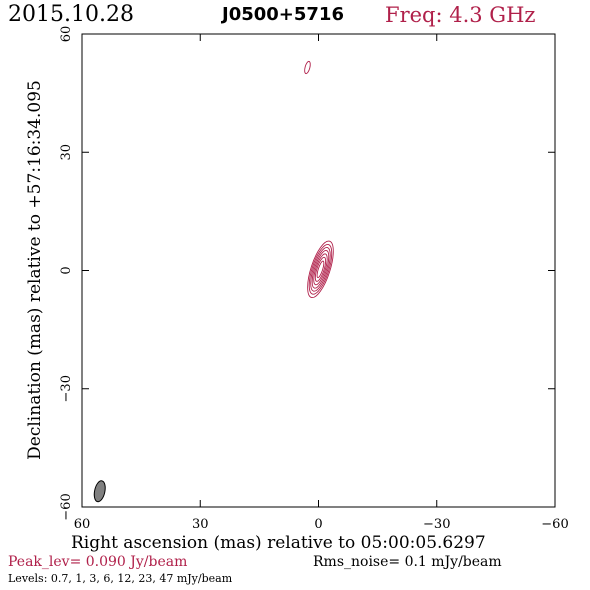  Describe the element at coordinates (82, 524) in the screenshot. I see `x-tick-label: 60` at that location.